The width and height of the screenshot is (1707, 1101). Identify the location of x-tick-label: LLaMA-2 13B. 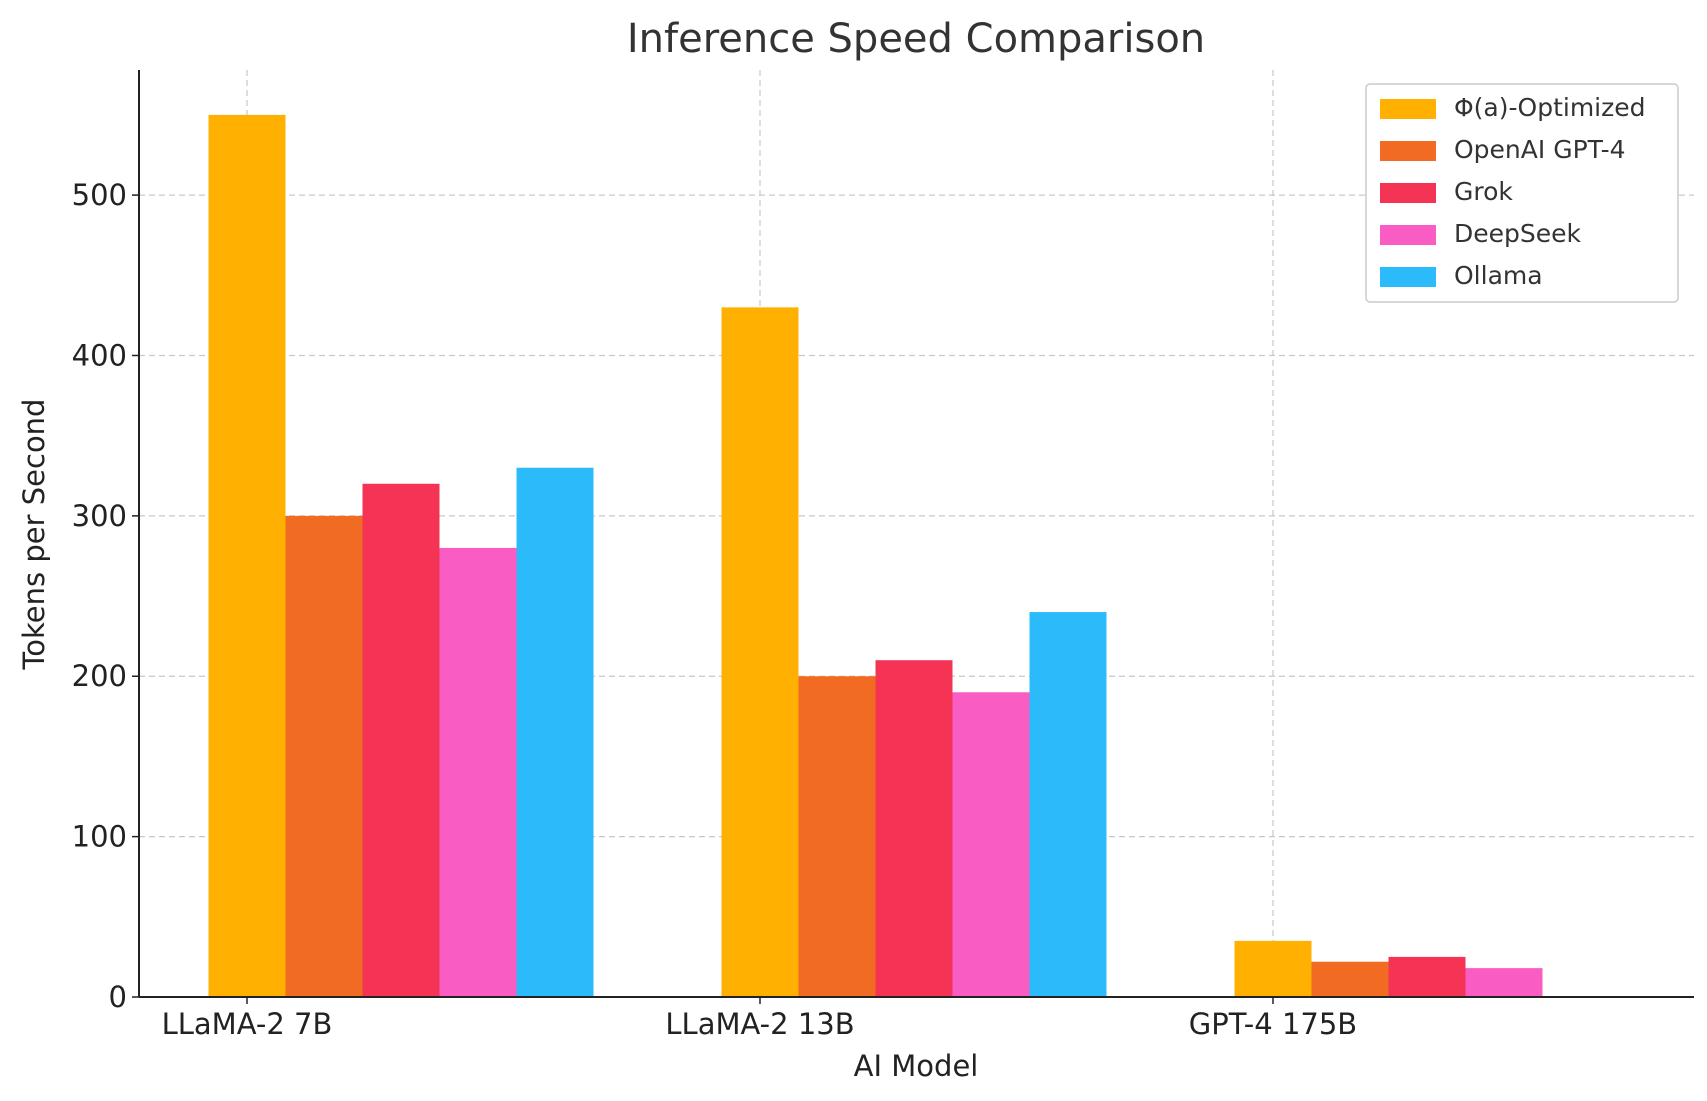
(759, 1024).